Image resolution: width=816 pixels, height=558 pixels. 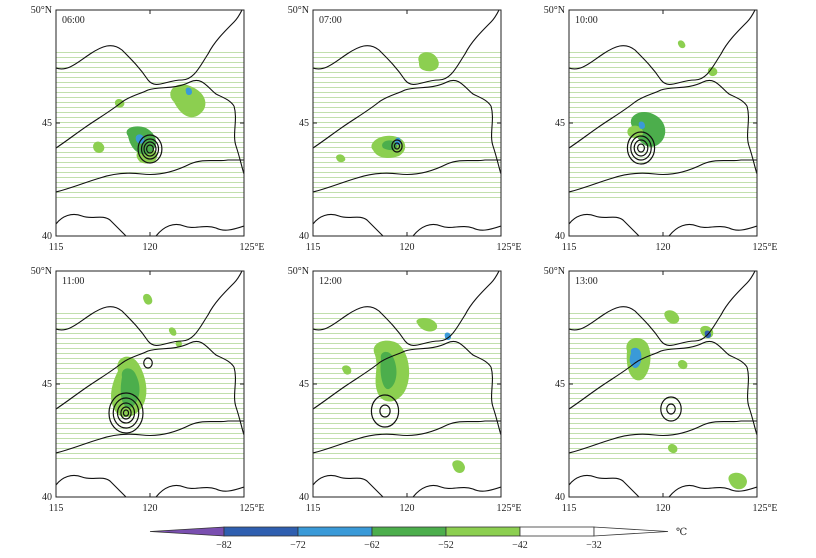 I want to click on colorbar-tick-label: −82, so click(x=224, y=545).